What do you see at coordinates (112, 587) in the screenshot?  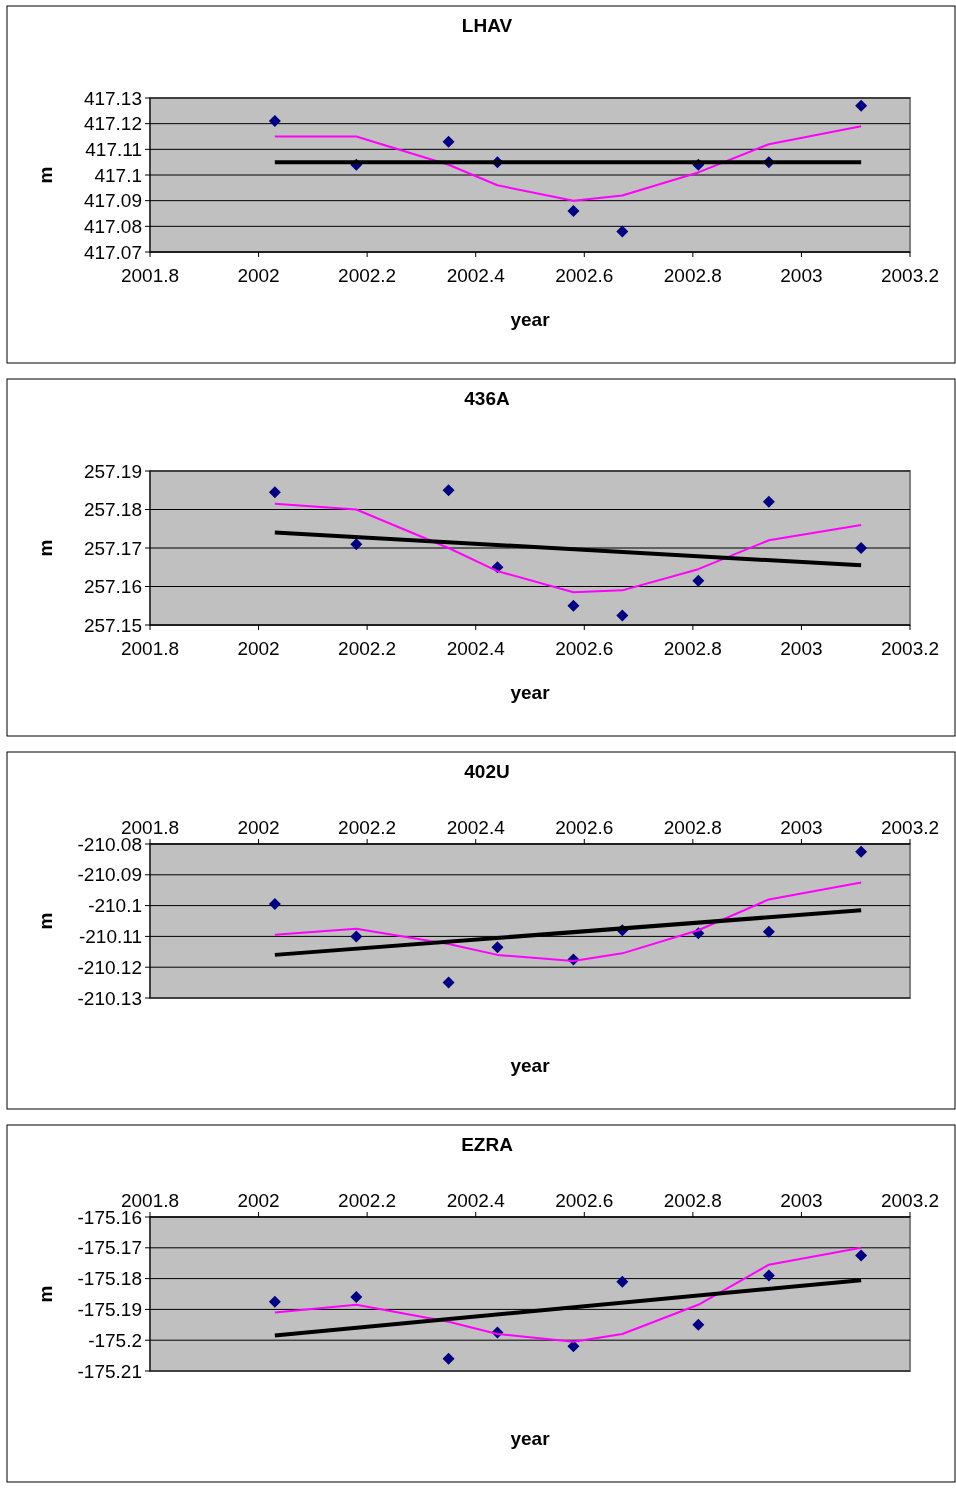 I see `y-tick-label: 257.16` at bounding box center [112, 587].